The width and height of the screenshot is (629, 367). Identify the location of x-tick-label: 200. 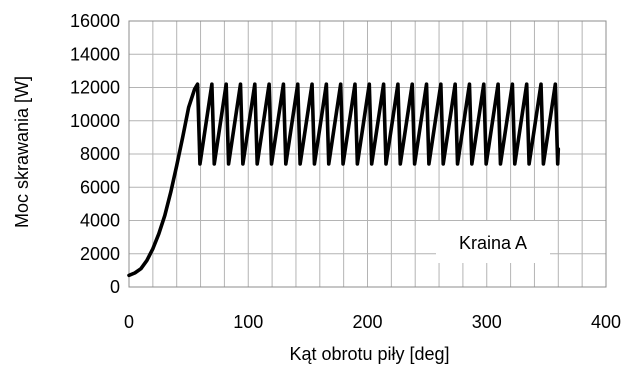
(367, 322).